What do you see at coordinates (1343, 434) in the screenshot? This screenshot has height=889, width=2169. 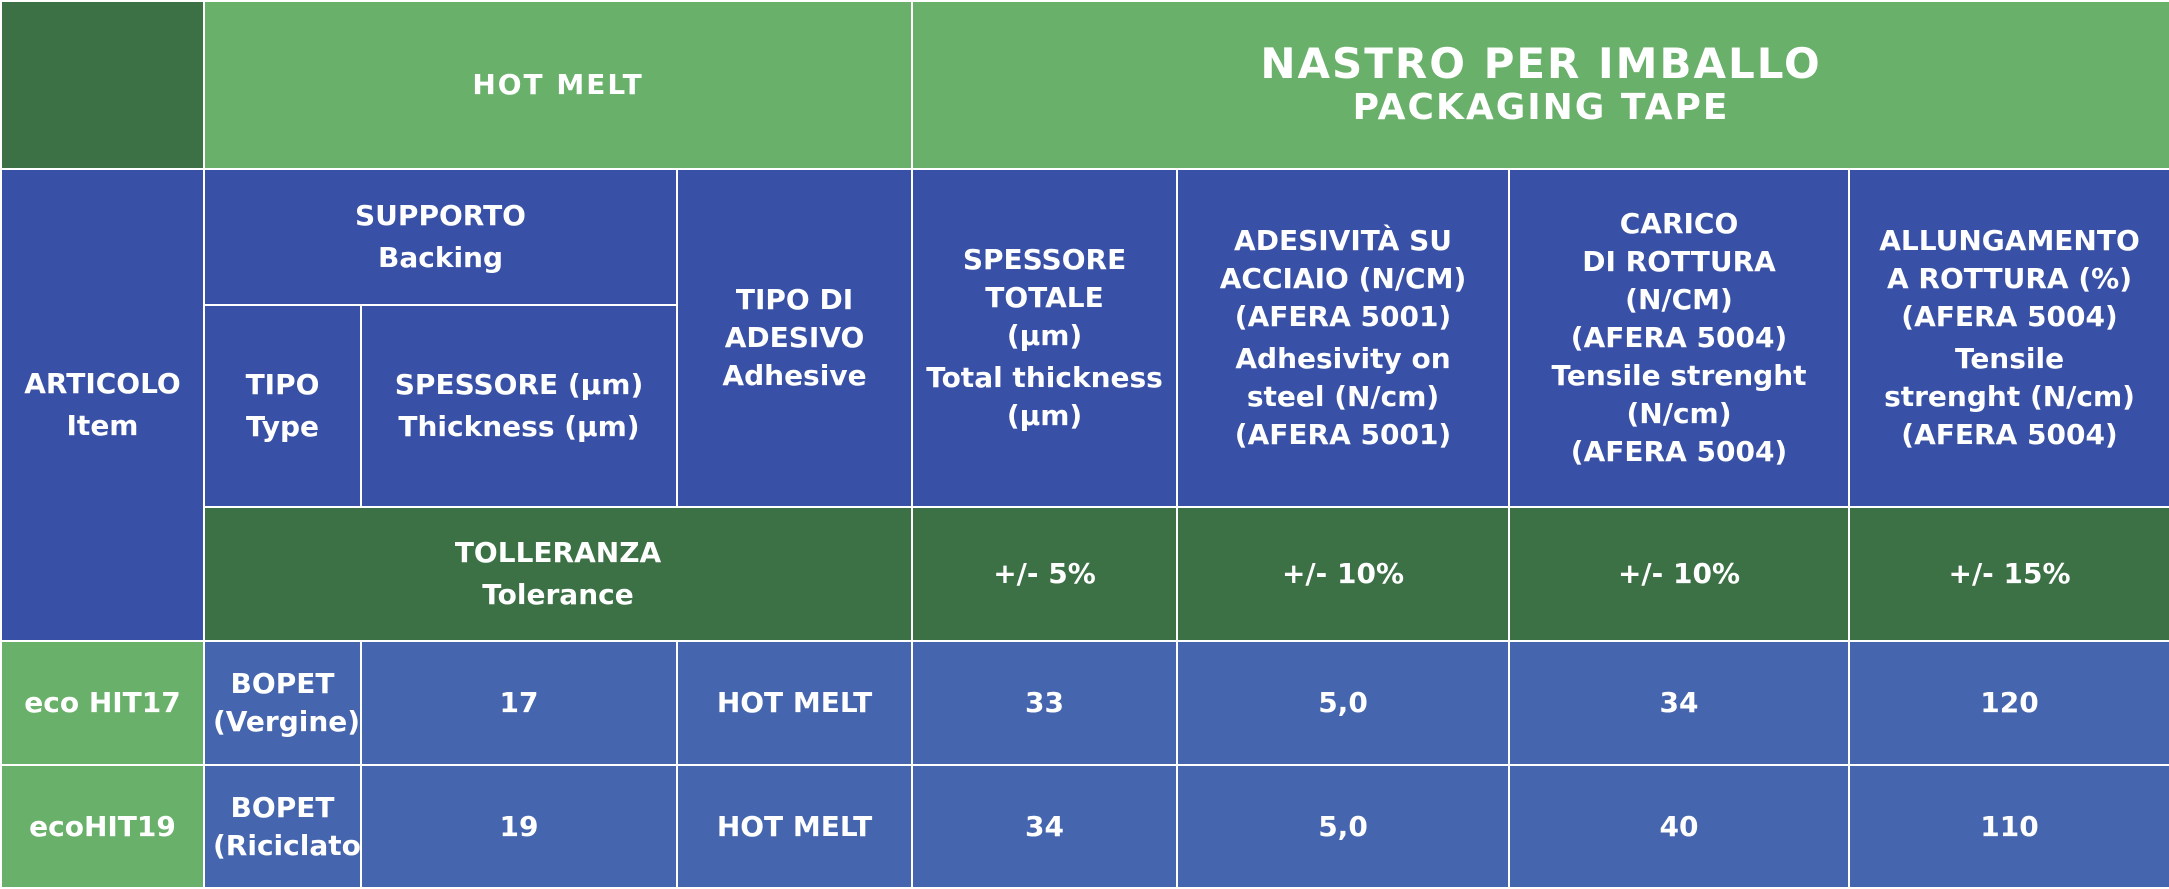 I see `adesivita-label-en-3: (AFERA 5001)` at bounding box center [1343, 434].